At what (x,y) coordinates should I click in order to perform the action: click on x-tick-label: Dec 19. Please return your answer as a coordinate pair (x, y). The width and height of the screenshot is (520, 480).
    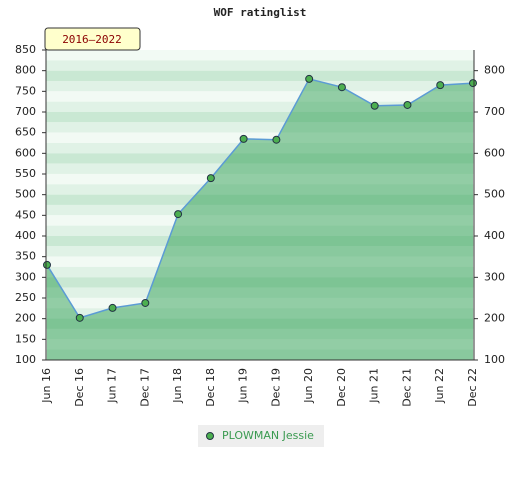
    Looking at the image, I should click on (275, 387).